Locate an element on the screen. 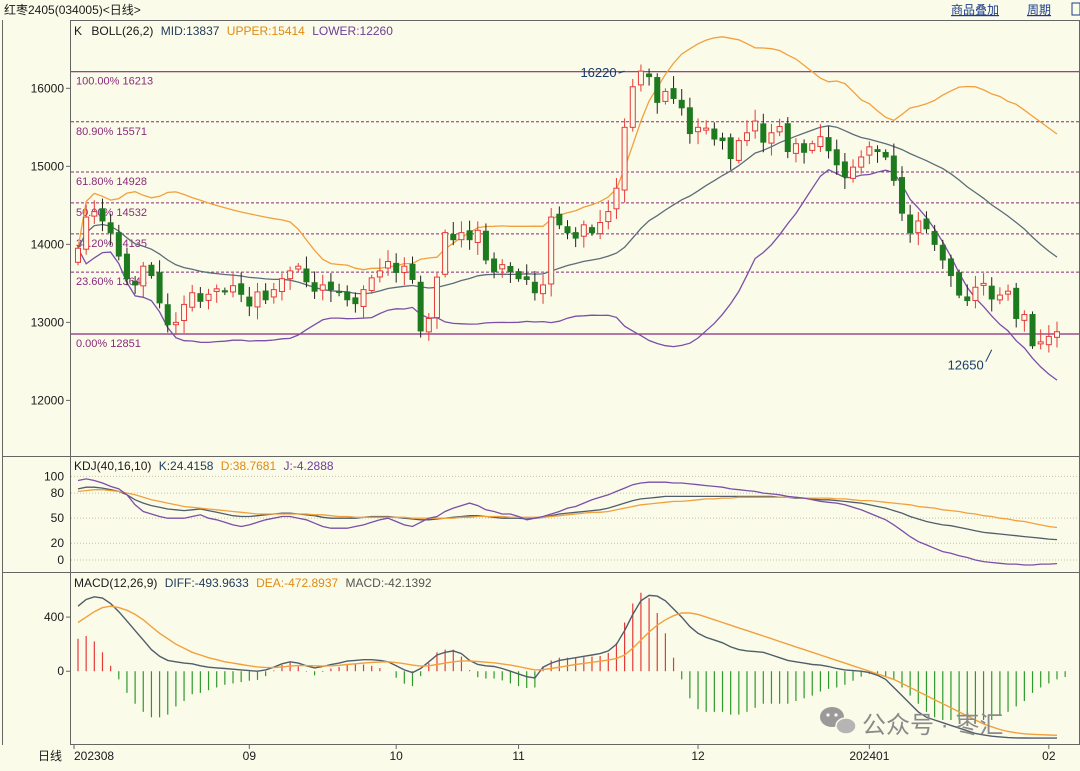 This screenshot has width=1080, height=771. x-tick-label: 10 is located at coordinates (396, 756).